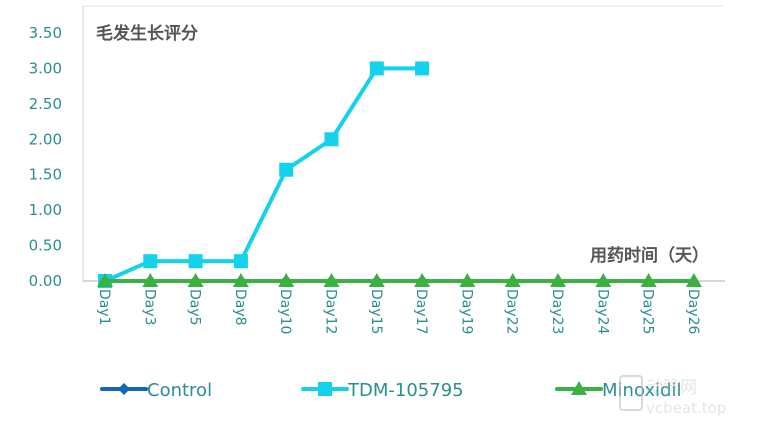 The image size is (765, 422). What do you see at coordinates (195, 307) in the screenshot?
I see `x-tick-label: Day5` at bounding box center [195, 307].